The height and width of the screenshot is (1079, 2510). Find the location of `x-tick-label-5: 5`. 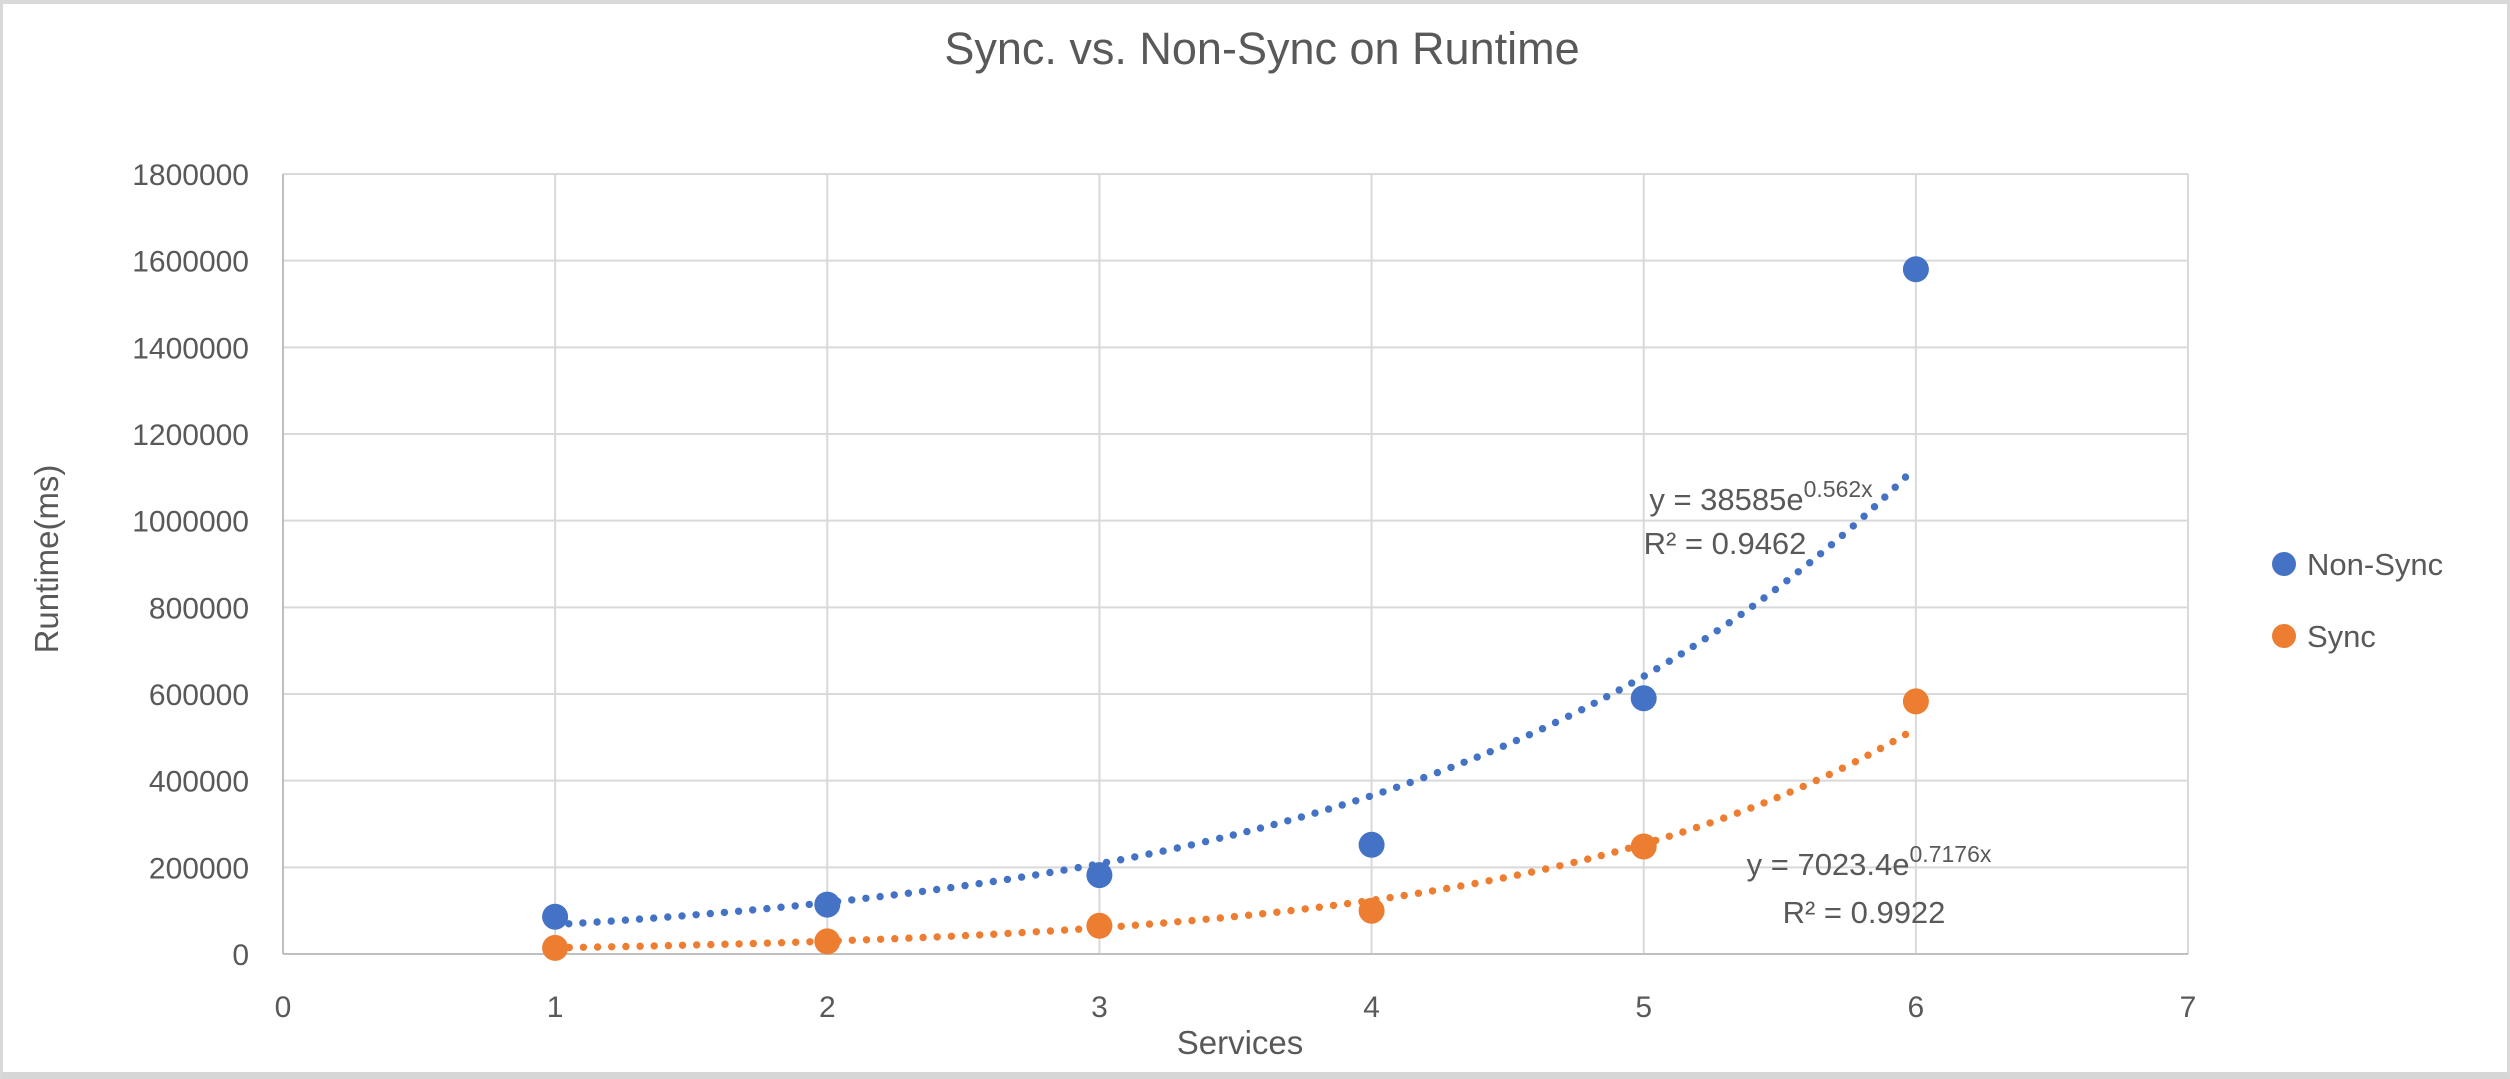

x-tick-label-5: 5 is located at coordinates (1643, 1007).